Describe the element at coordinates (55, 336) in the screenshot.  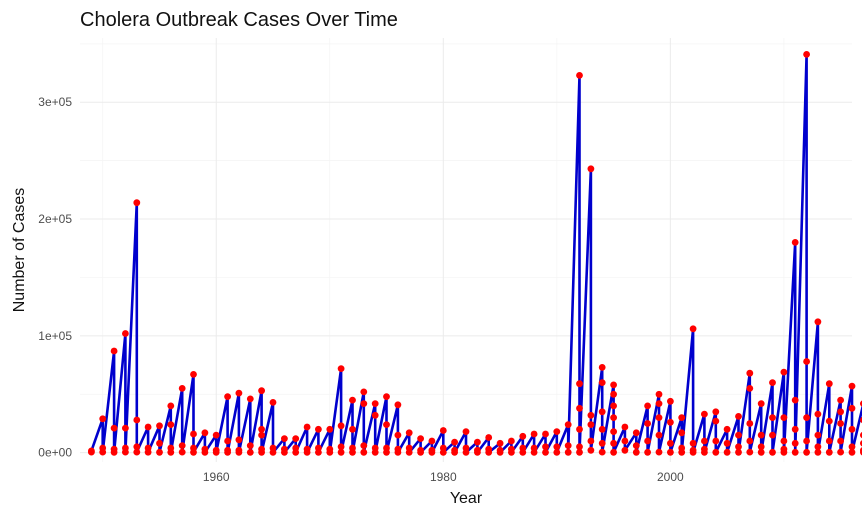
I see `y-tick-label: 1e+05` at that location.